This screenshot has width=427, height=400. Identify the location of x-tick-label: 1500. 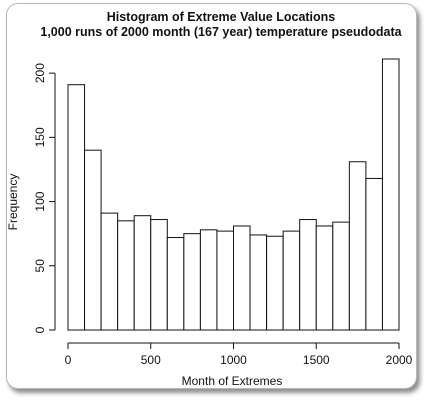
(316, 360).